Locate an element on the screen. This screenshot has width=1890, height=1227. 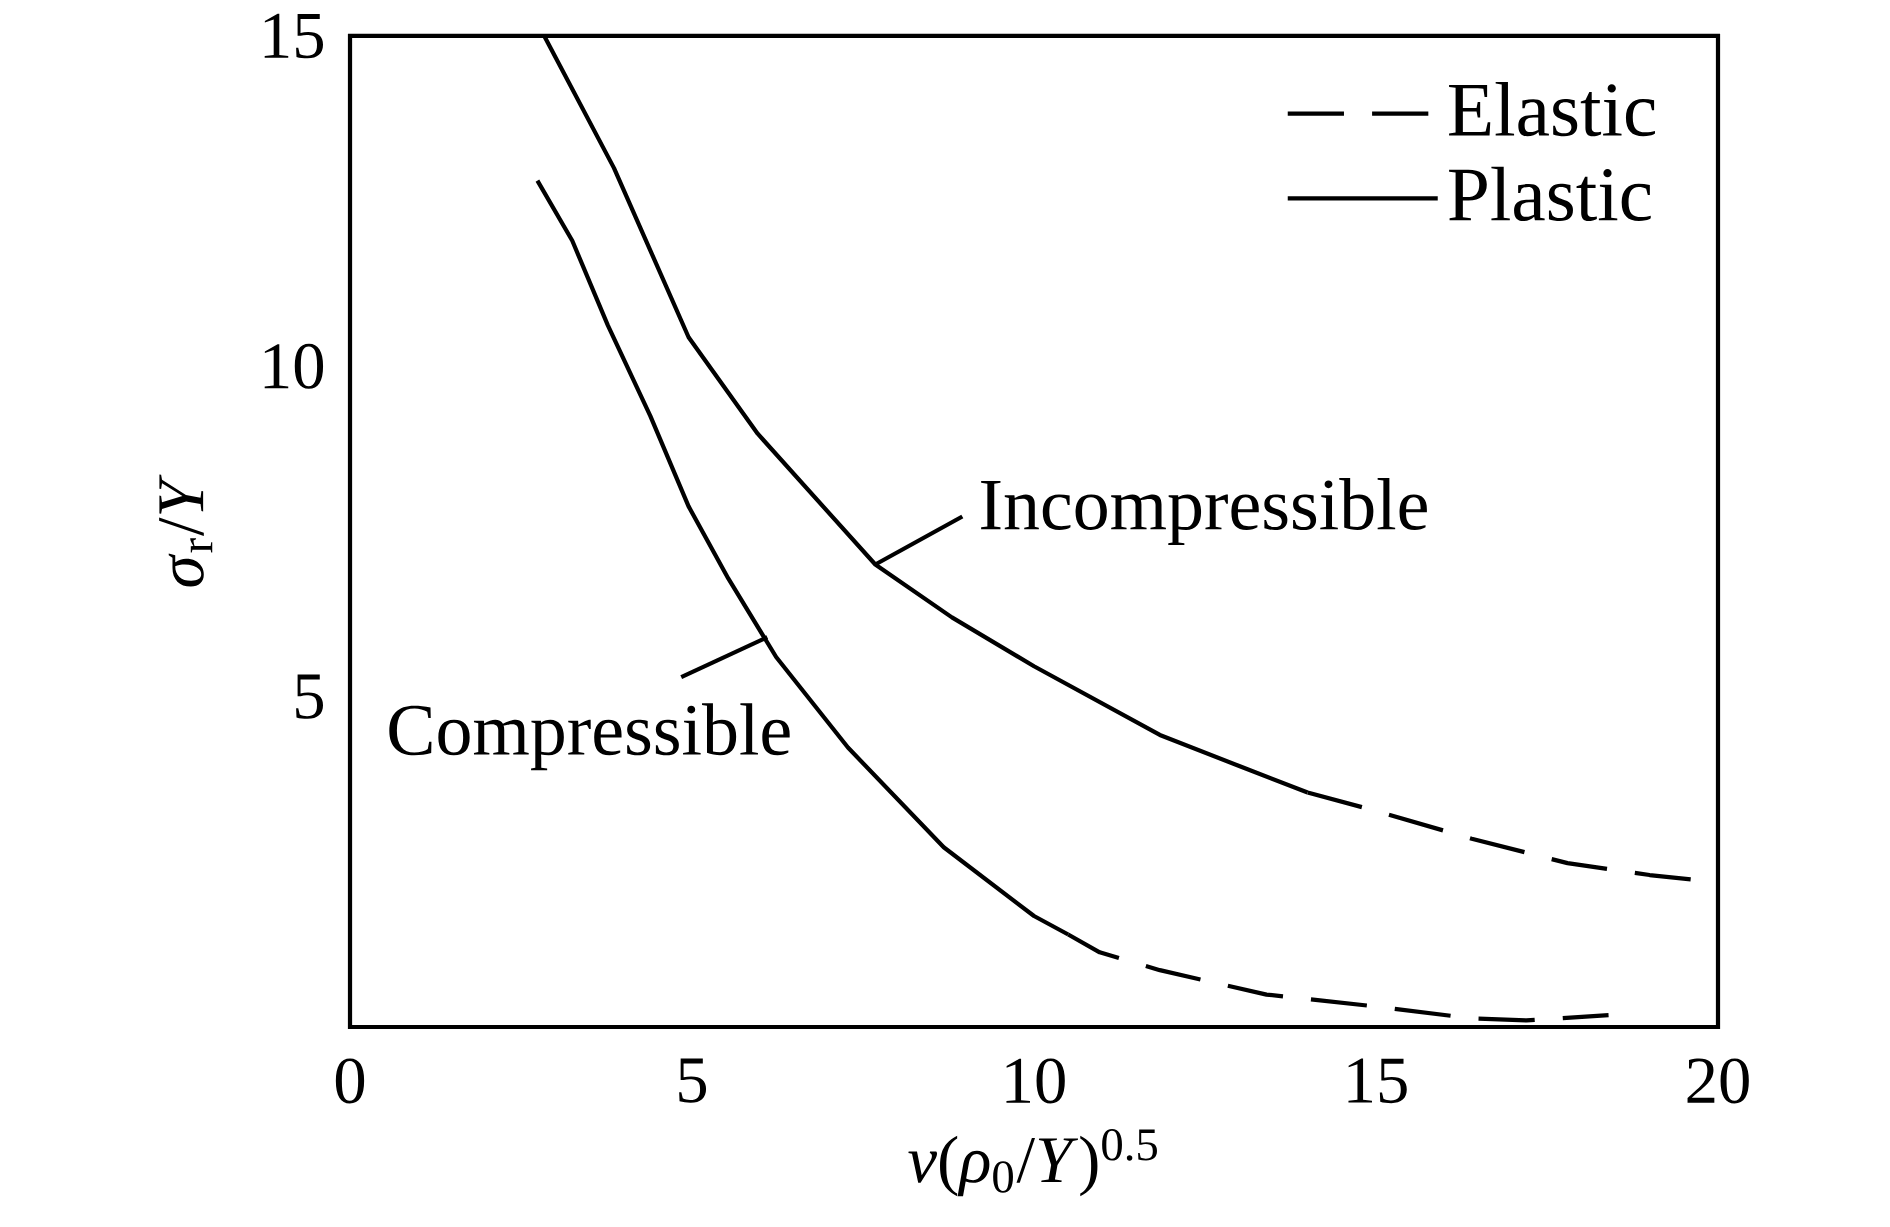
y-axis-title: σ$_{r}$/Y is located at coordinates (186, 530).